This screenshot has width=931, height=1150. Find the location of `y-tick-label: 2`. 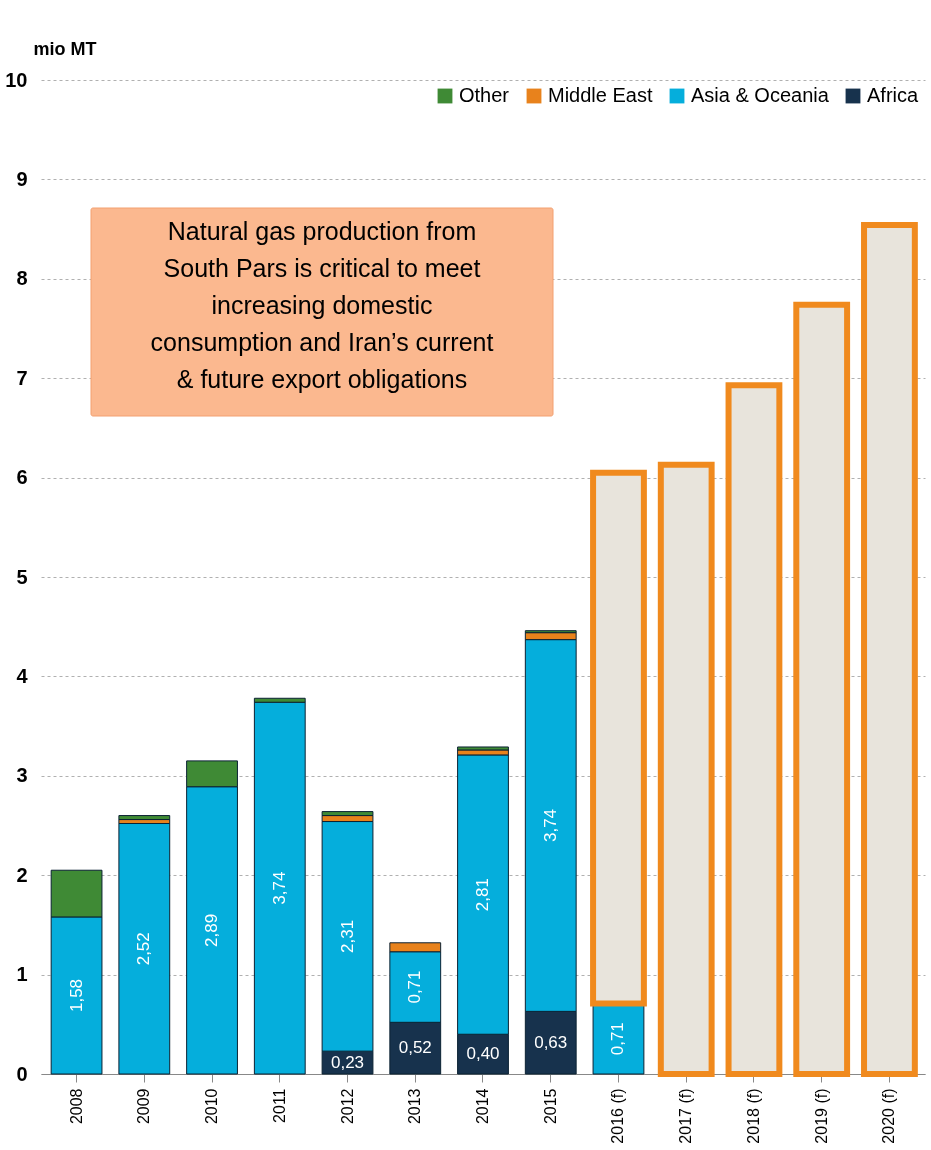

y-tick-label: 2 is located at coordinates (22, 874).